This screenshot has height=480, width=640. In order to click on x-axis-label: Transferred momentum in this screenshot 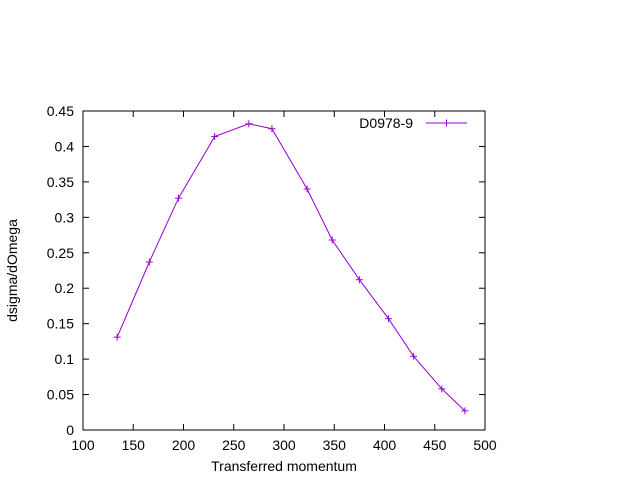, I will do `click(284, 466)`.